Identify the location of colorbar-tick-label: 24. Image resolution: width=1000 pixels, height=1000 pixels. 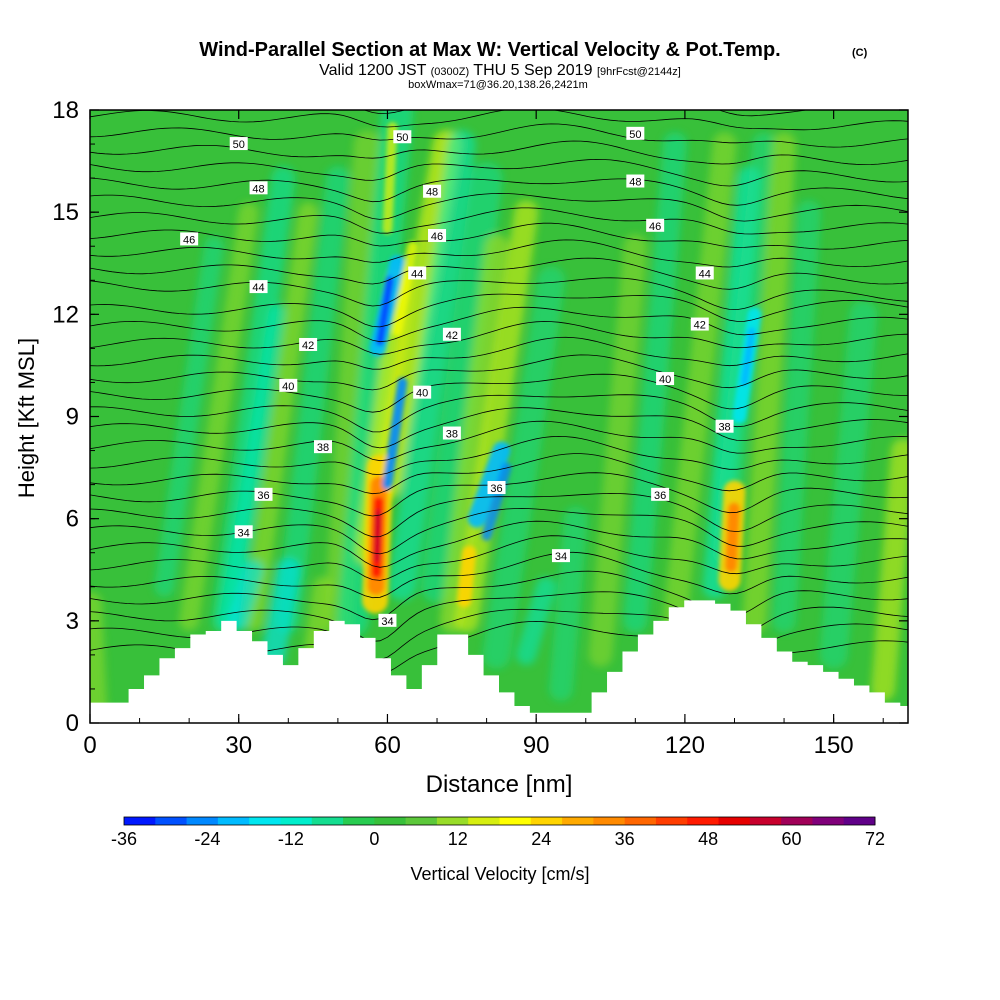
(541, 839).